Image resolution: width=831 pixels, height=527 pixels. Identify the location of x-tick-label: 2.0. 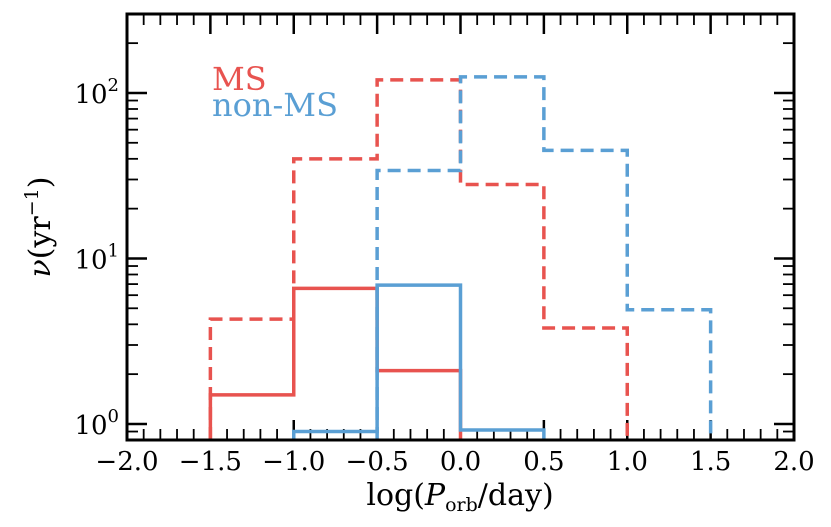
(793, 462).